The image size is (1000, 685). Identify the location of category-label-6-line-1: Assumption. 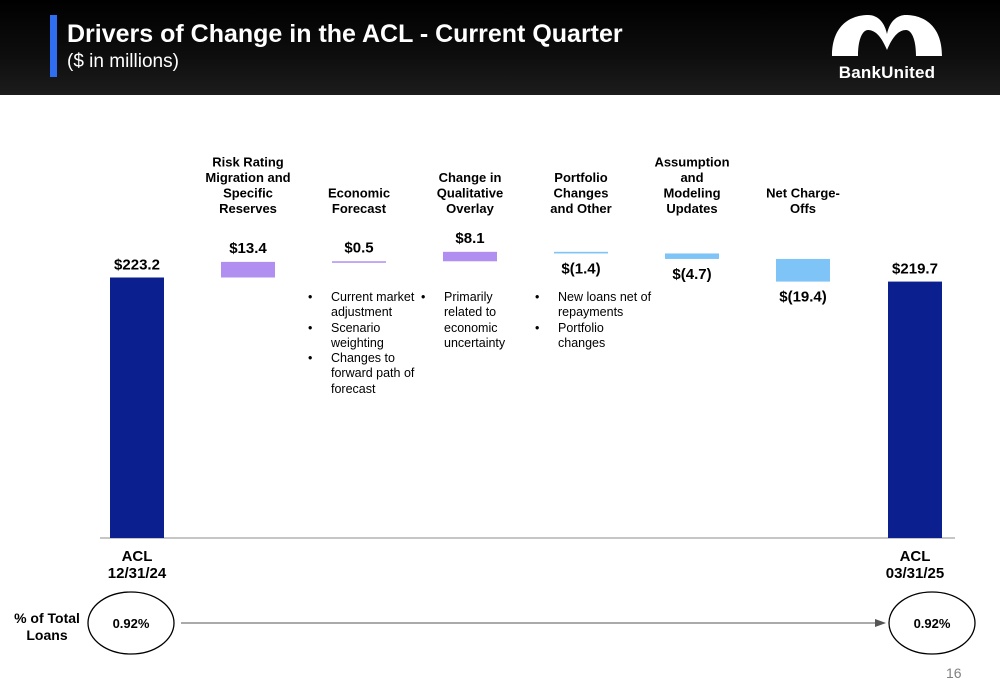
(691, 162).